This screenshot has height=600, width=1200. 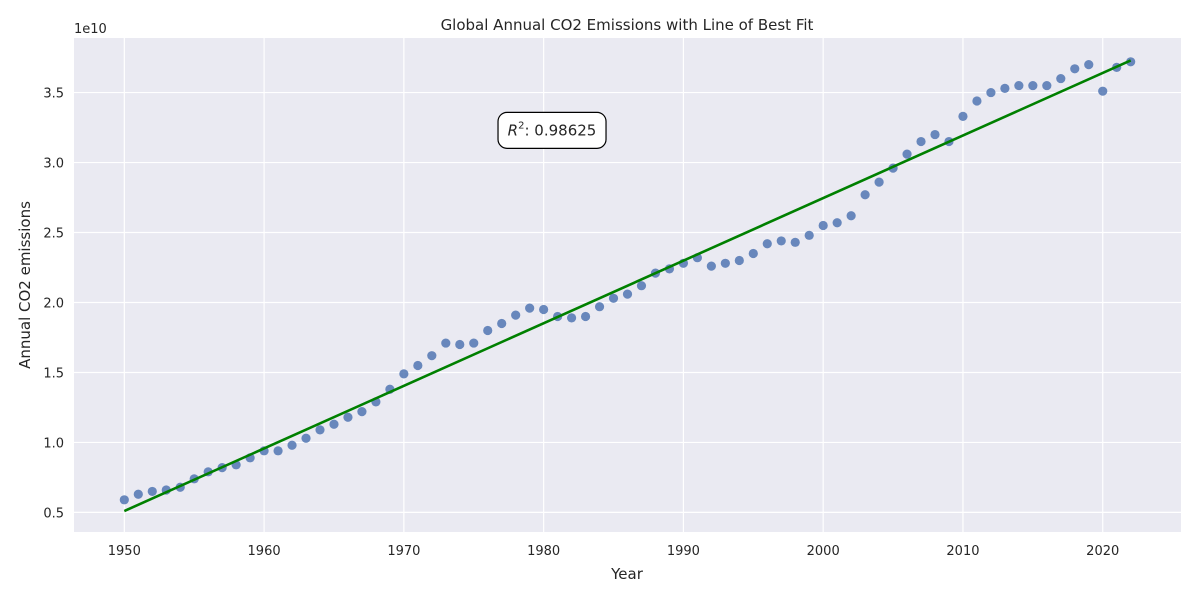 What do you see at coordinates (53, 443) in the screenshot?
I see `y-tick-label: 1.0` at bounding box center [53, 443].